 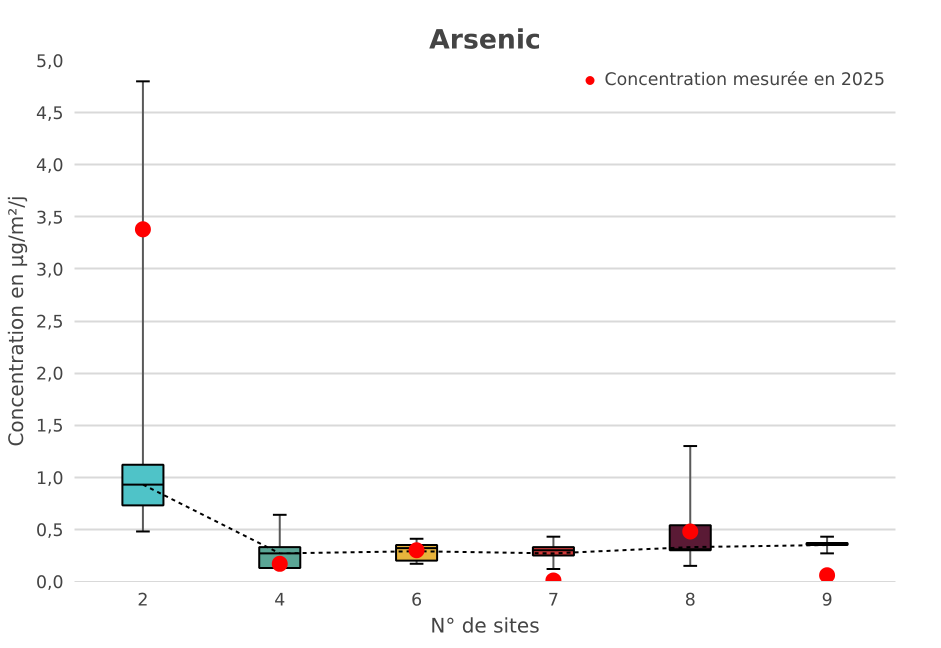 I want to click on x-tick-label: 7, so click(x=553, y=600).